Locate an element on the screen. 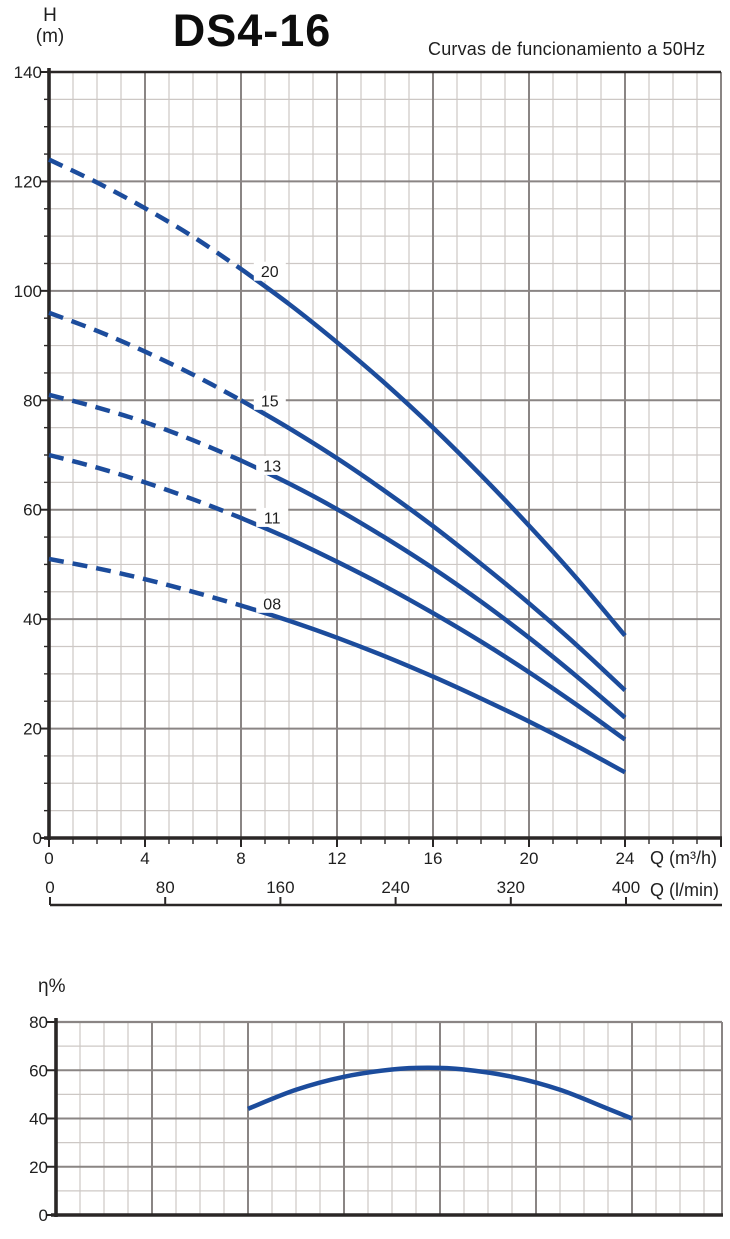 This screenshot has width=730, height=1239. svg-text: 240 is located at coordinates (395, 887).